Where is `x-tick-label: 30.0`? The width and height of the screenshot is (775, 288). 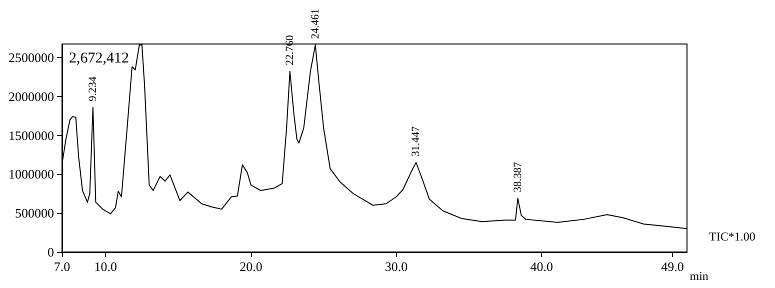 x-tick-label: 30.0 is located at coordinates (396, 266).